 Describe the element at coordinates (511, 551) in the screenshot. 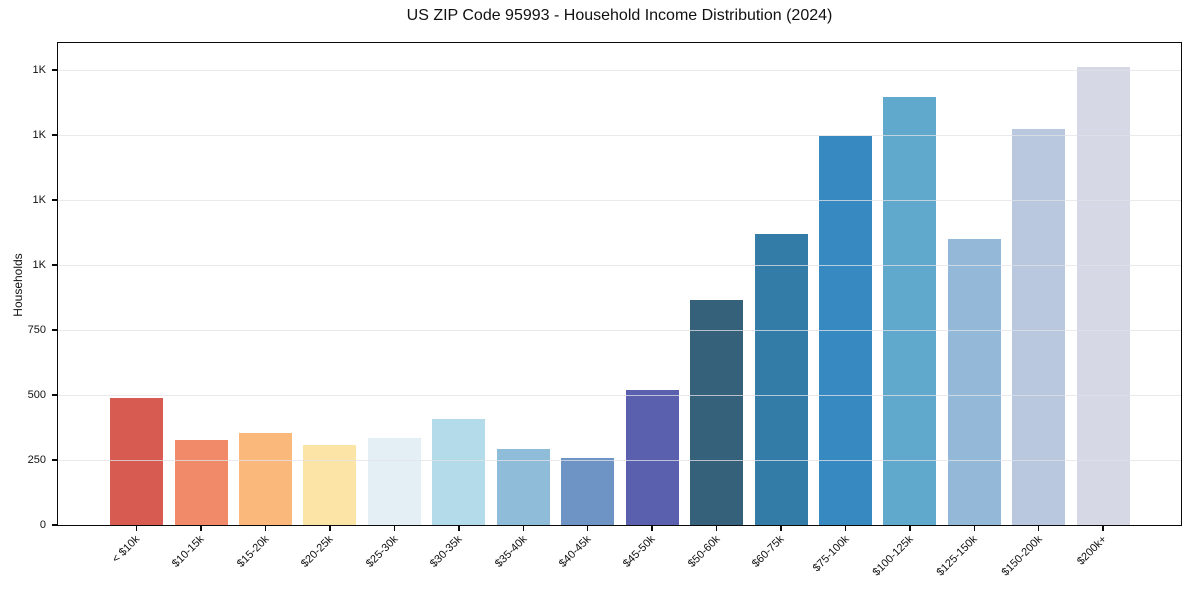

I see `x-tick-label: $35-40k` at that location.